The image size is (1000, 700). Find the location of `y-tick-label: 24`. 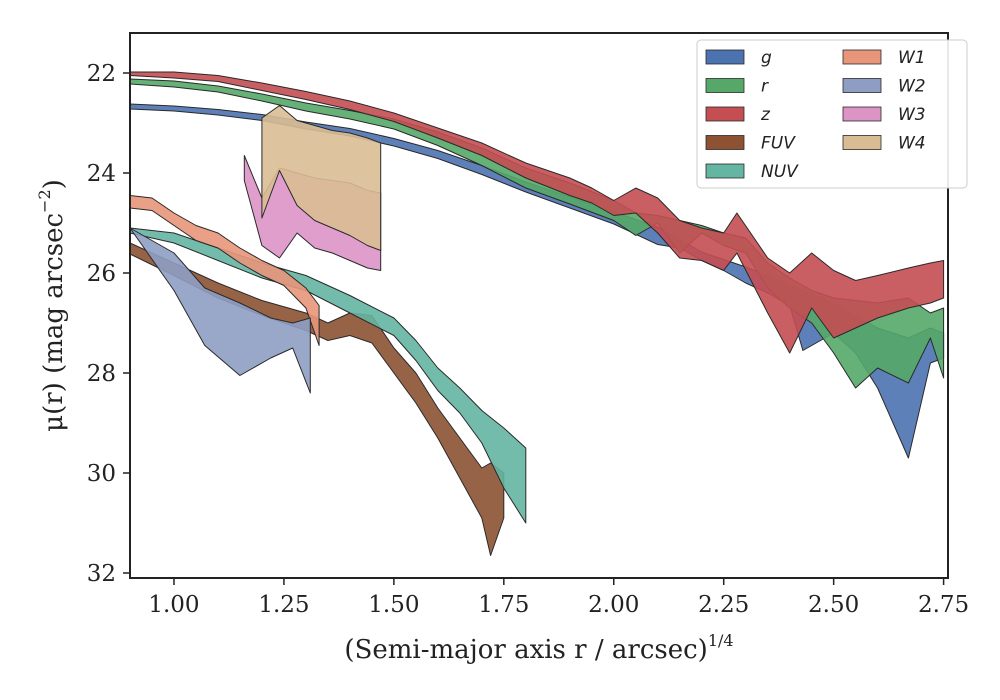

y-tick-label: 24 is located at coordinates (101, 174).